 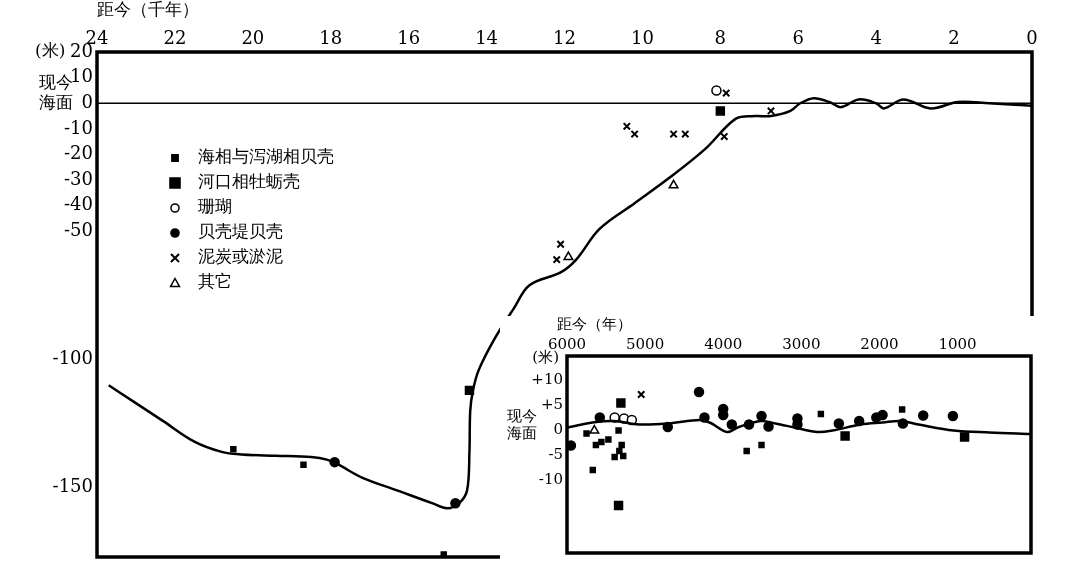 What do you see at coordinates (551, 403) in the screenshot?
I see `y-tick-label: +5` at bounding box center [551, 403].